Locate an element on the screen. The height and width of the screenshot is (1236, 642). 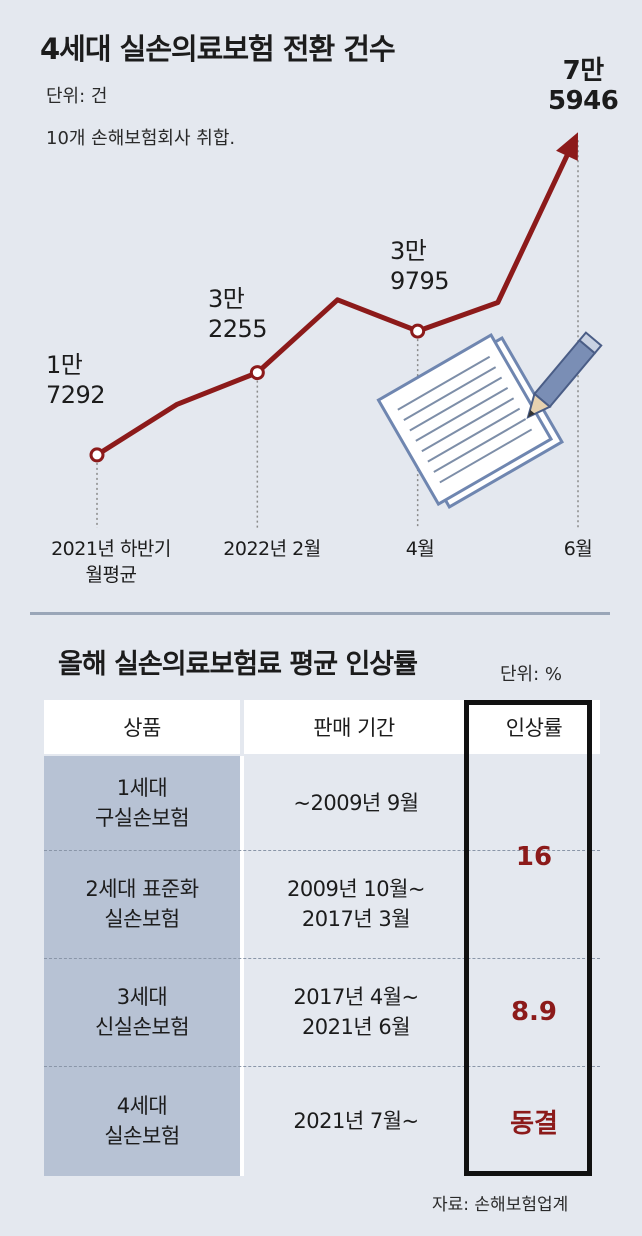
x-label-1: 2021년 하반기 월평균 is located at coordinates (111, 562).